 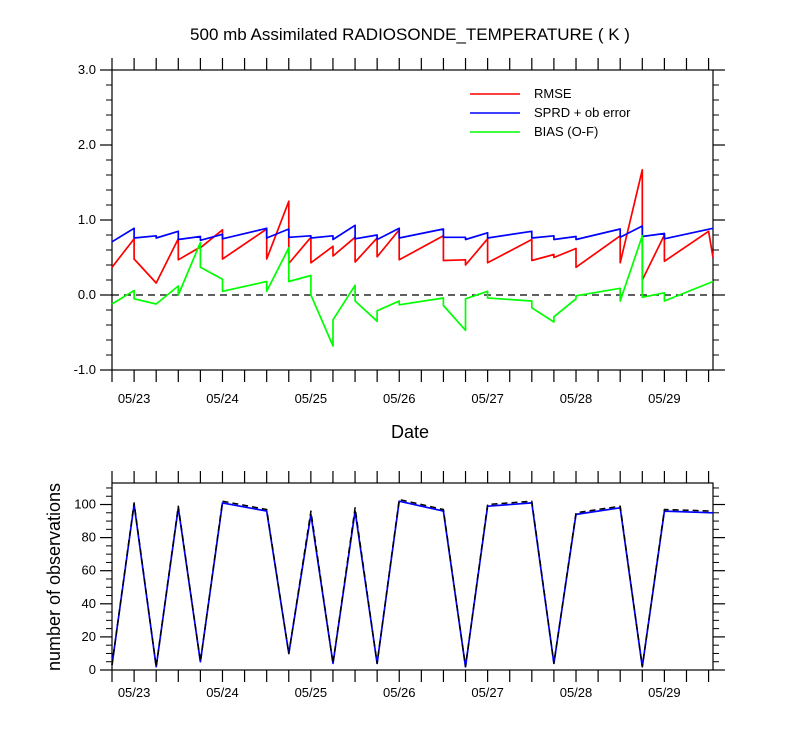 What do you see at coordinates (89, 570) in the screenshot?
I see `obs-y-tick-label: 60` at bounding box center [89, 570].